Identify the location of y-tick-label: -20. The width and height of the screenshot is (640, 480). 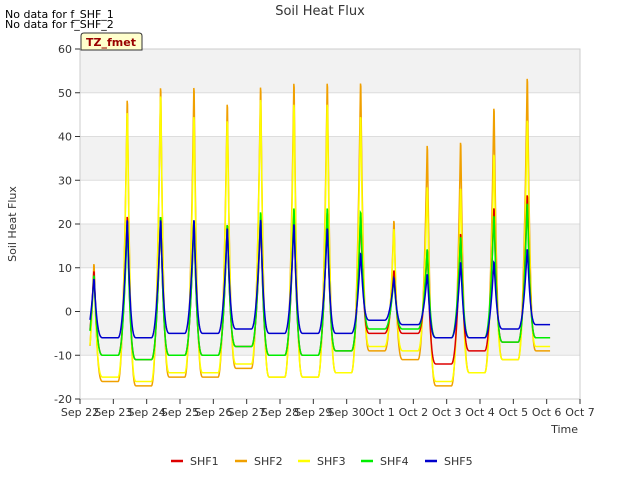
(63, 399).